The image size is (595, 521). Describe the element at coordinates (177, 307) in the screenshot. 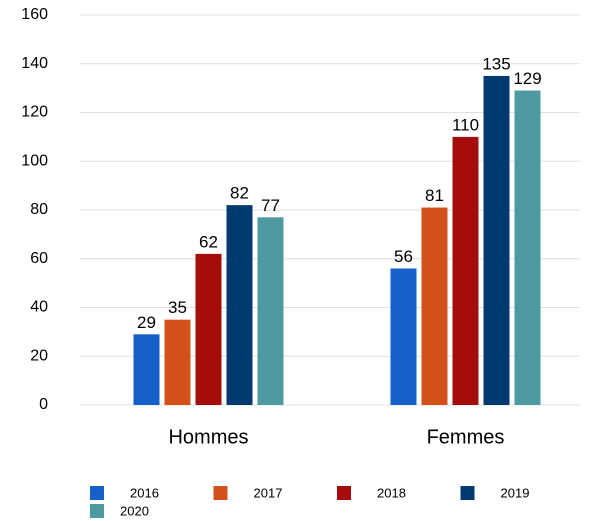

I see `value-label: 35` at that location.